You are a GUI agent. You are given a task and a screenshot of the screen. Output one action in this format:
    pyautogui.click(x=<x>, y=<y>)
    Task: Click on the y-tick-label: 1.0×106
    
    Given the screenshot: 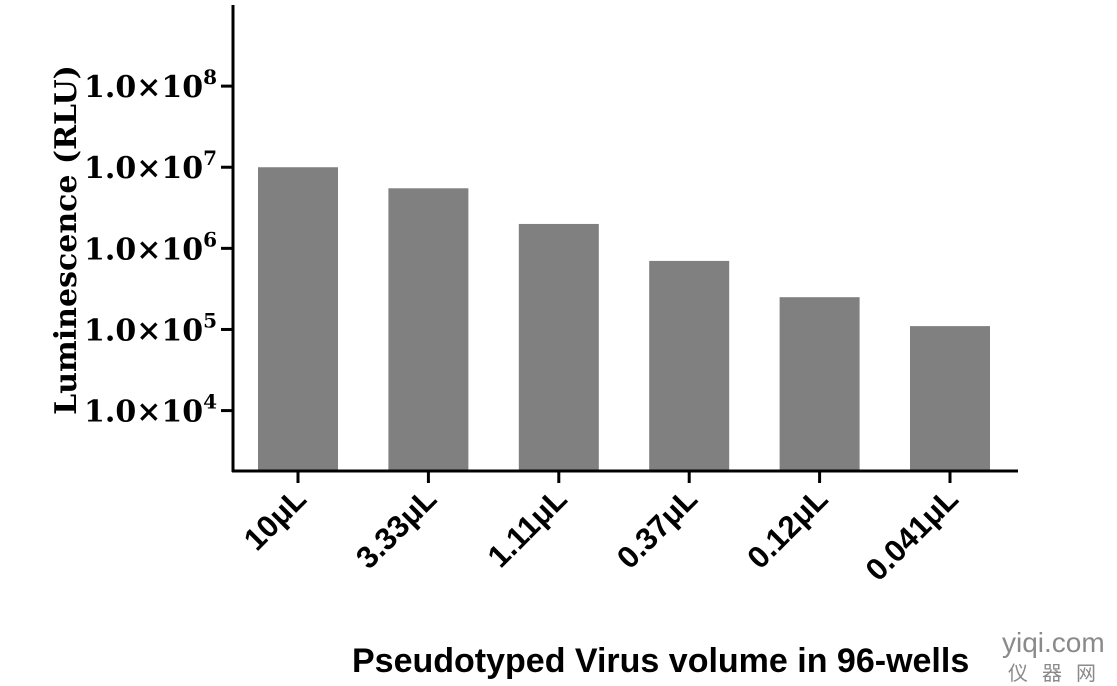 What is the action you would take?
    pyautogui.click(x=150, y=247)
    